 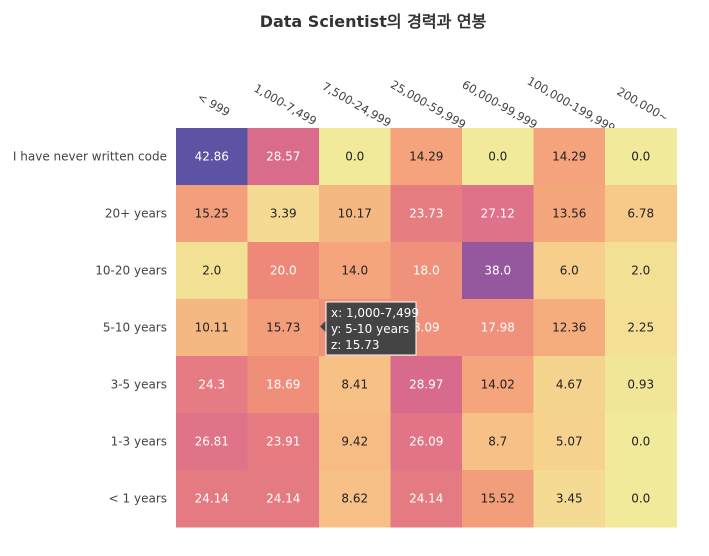 I want to click on cell-value-label: 8.62, so click(x=354, y=499).